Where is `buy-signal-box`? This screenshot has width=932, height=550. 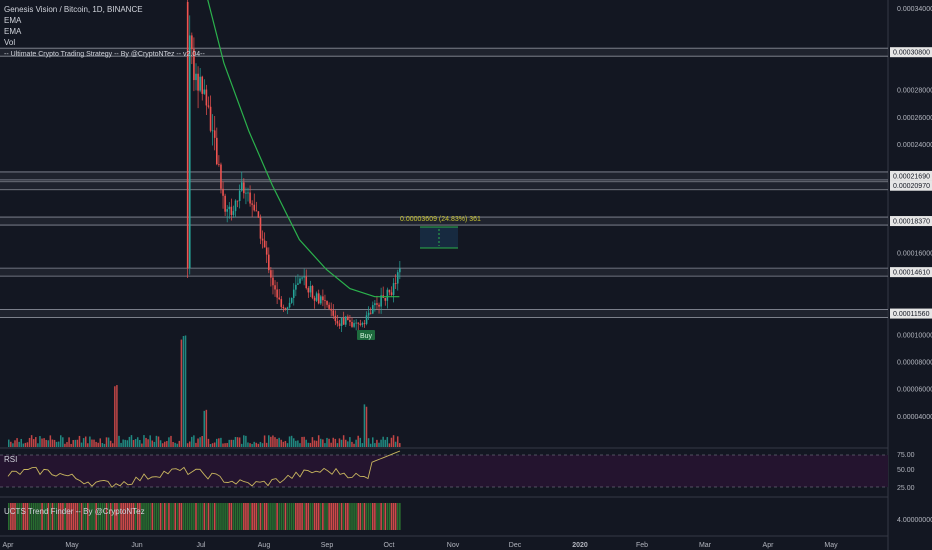
buy-signal-box is located at coordinates (366, 335).